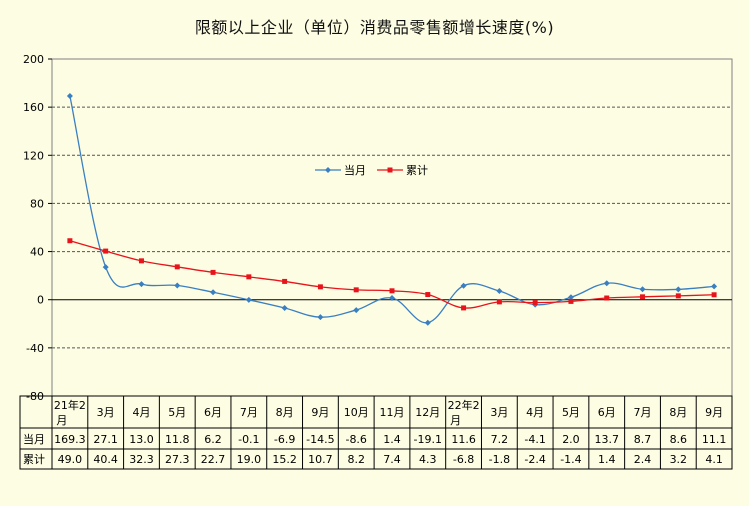  Describe the element at coordinates (714, 459) in the screenshot. I see `table-cell: 4.1` at that location.